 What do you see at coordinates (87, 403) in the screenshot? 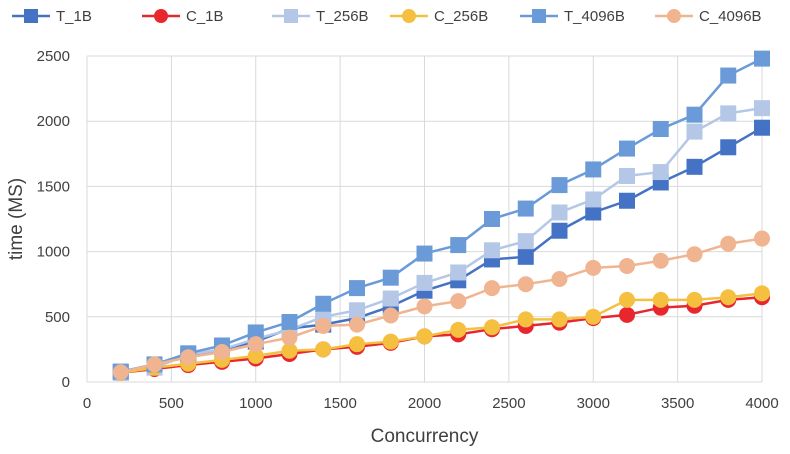
I see `x-tick-label: 0` at bounding box center [87, 403].